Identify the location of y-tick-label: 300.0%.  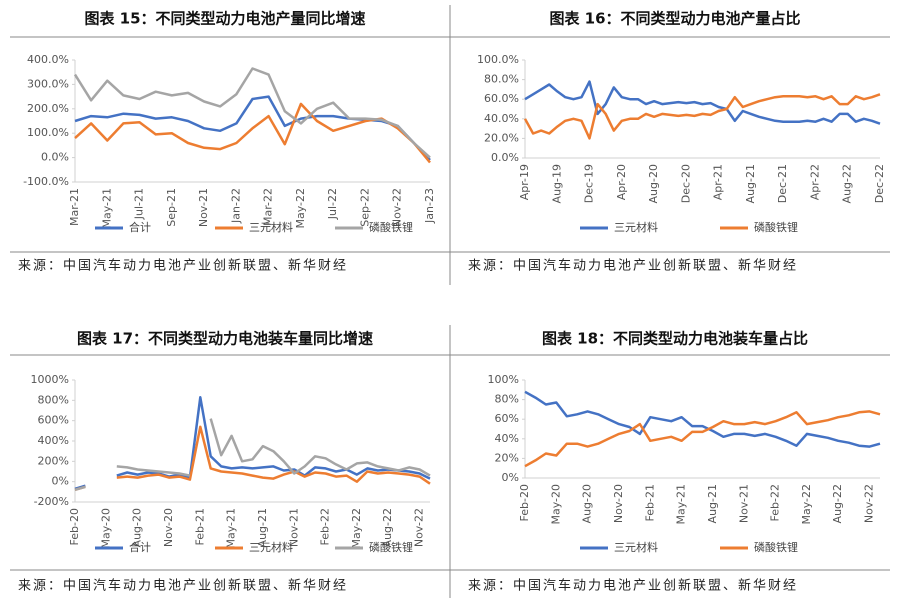
(48, 83).